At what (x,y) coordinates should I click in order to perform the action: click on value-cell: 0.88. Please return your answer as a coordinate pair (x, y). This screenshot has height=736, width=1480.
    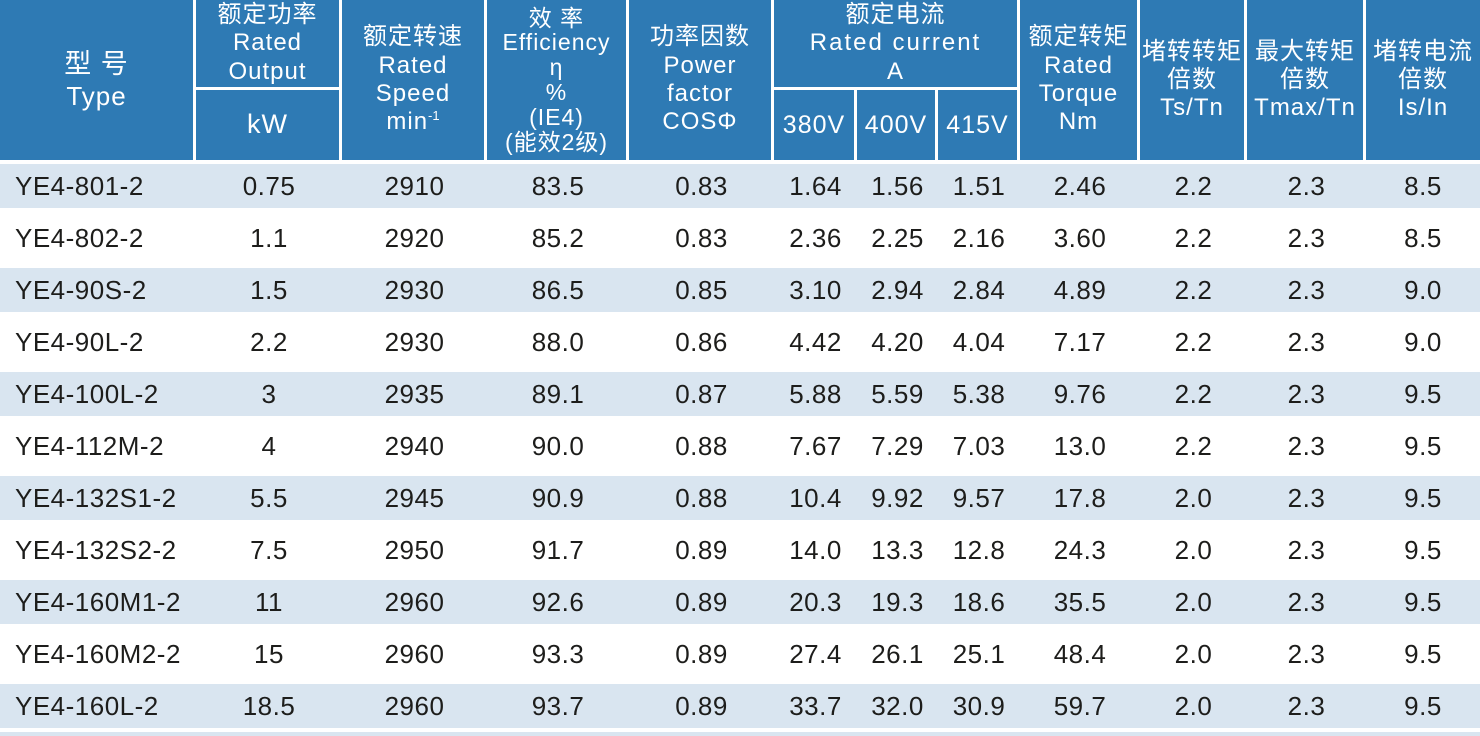
    Looking at the image, I should click on (701, 497).